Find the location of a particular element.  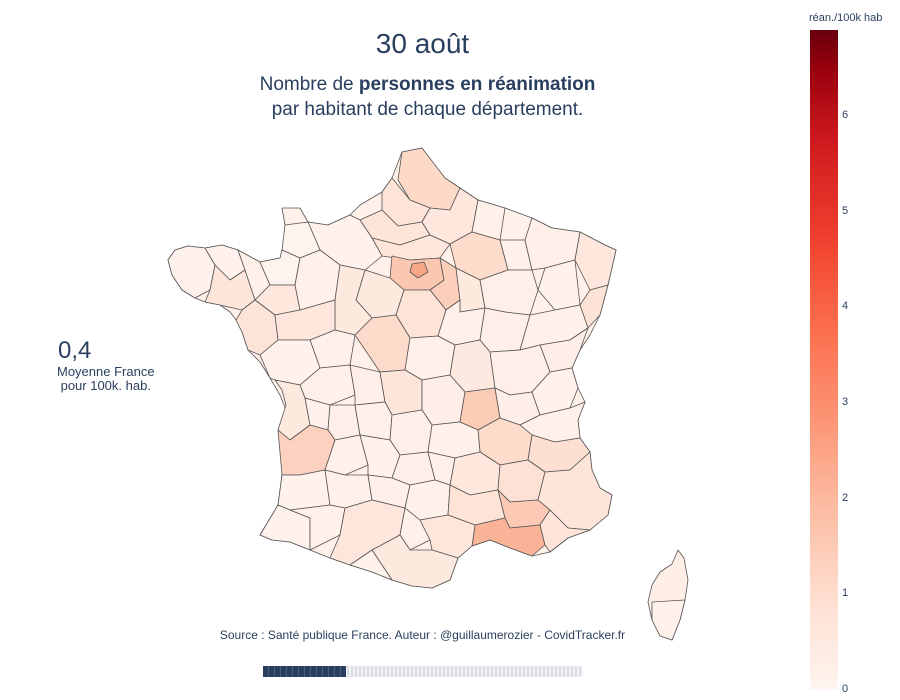

average-label-line2: pour 100k. hab. is located at coordinates (105, 385).